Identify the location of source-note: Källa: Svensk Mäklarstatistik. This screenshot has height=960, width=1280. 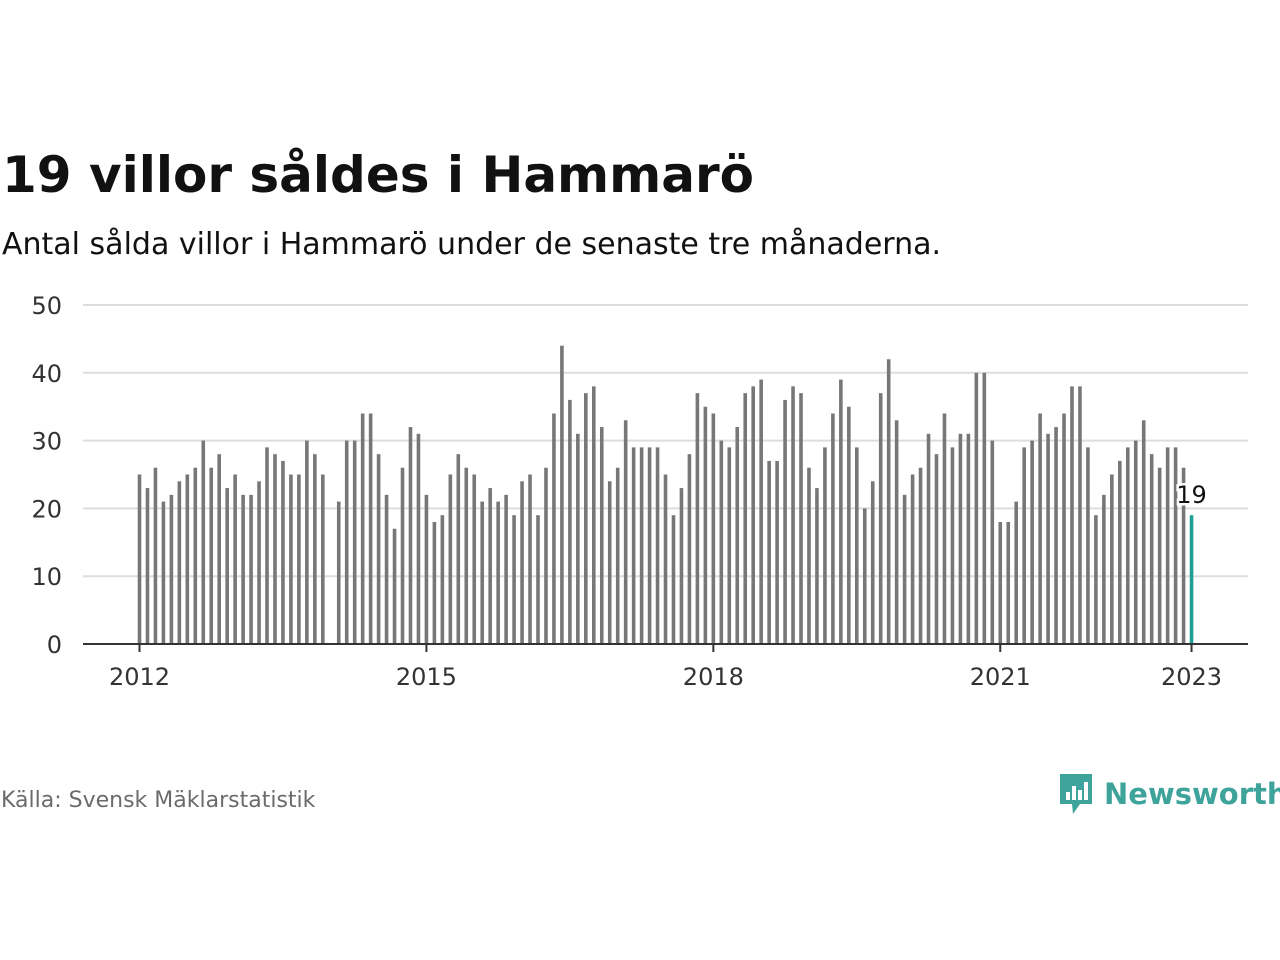
(158, 800).